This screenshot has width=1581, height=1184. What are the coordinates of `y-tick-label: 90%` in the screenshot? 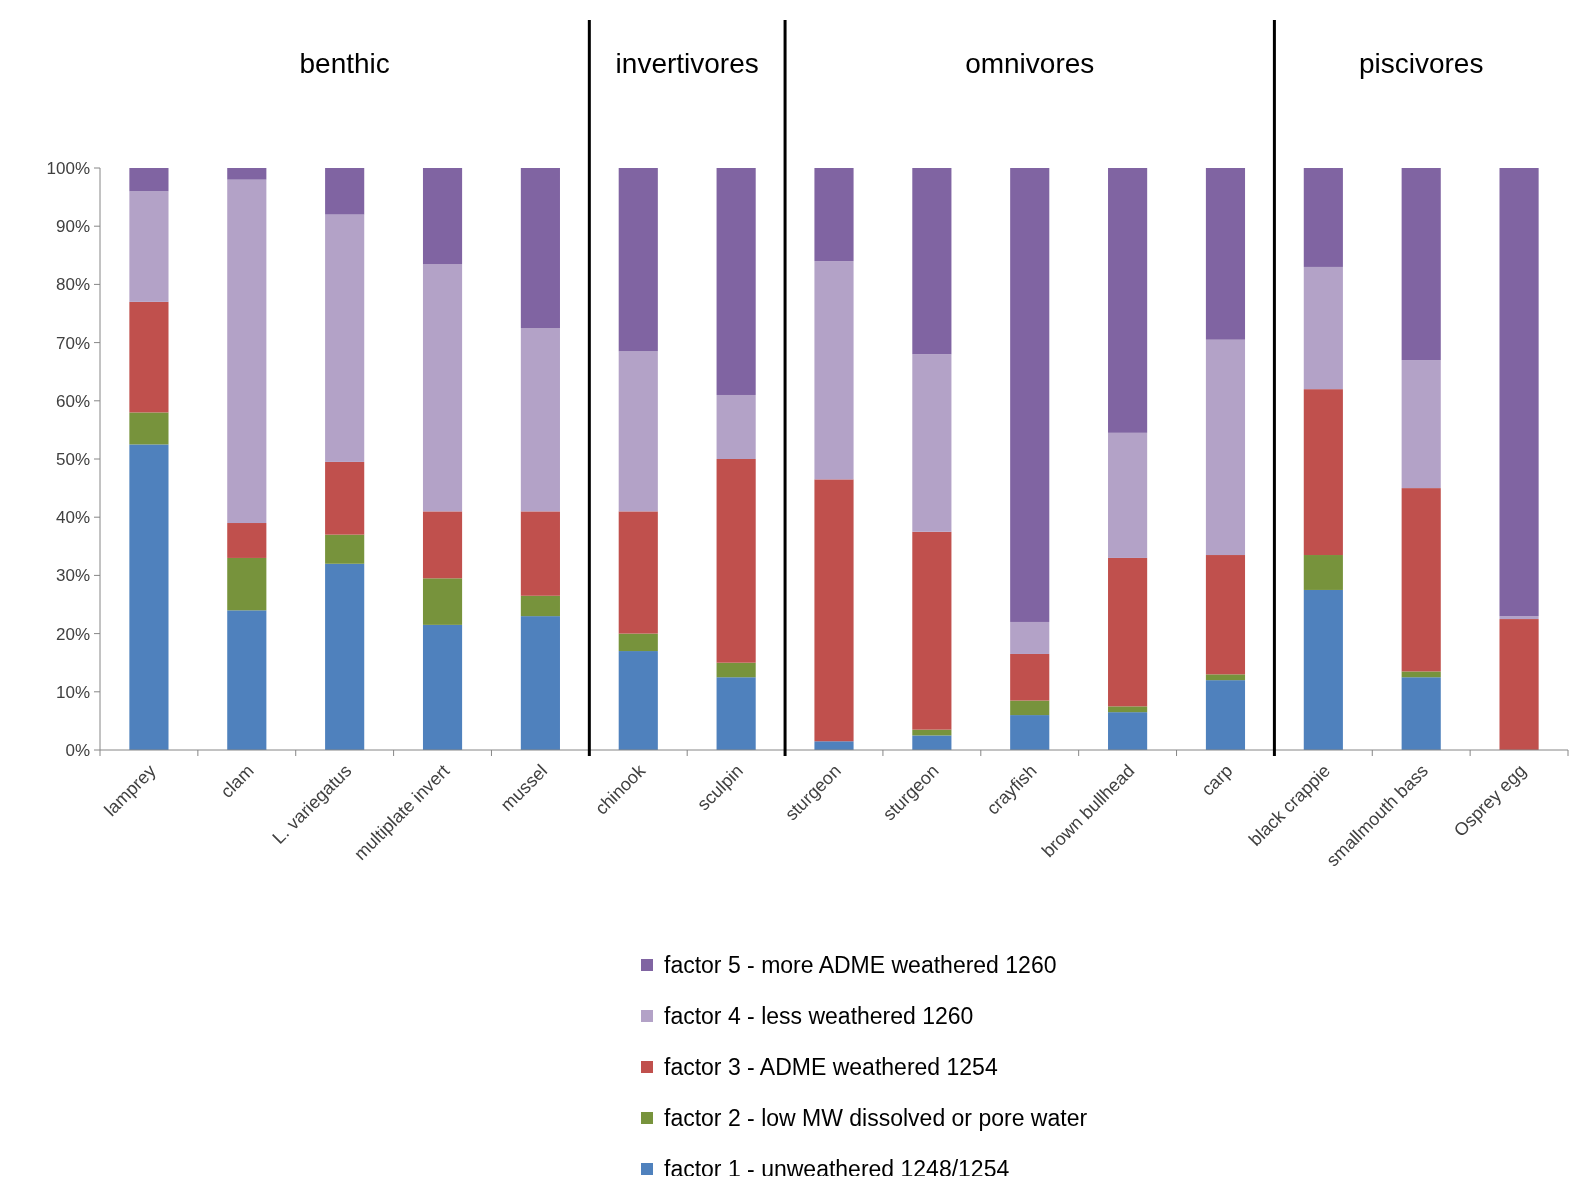 It's located at (72, 227).